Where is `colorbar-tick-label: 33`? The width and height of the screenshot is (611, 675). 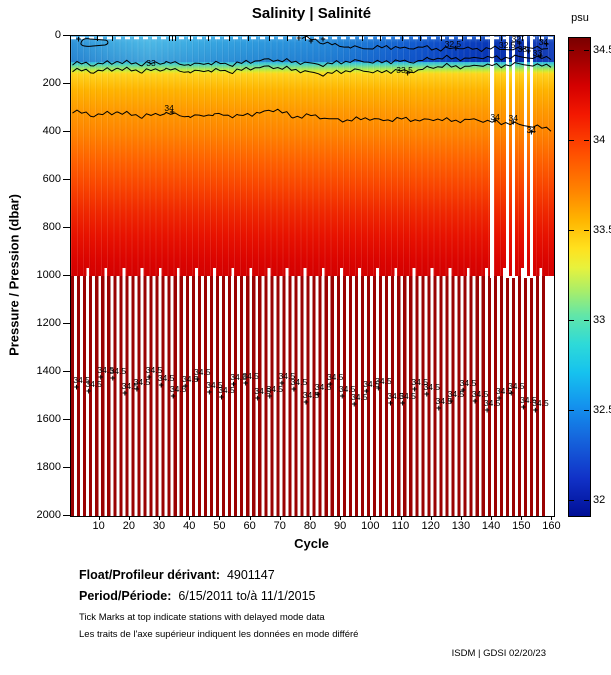
colorbar-tick-label: 33 is located at coordinates (599, 320).